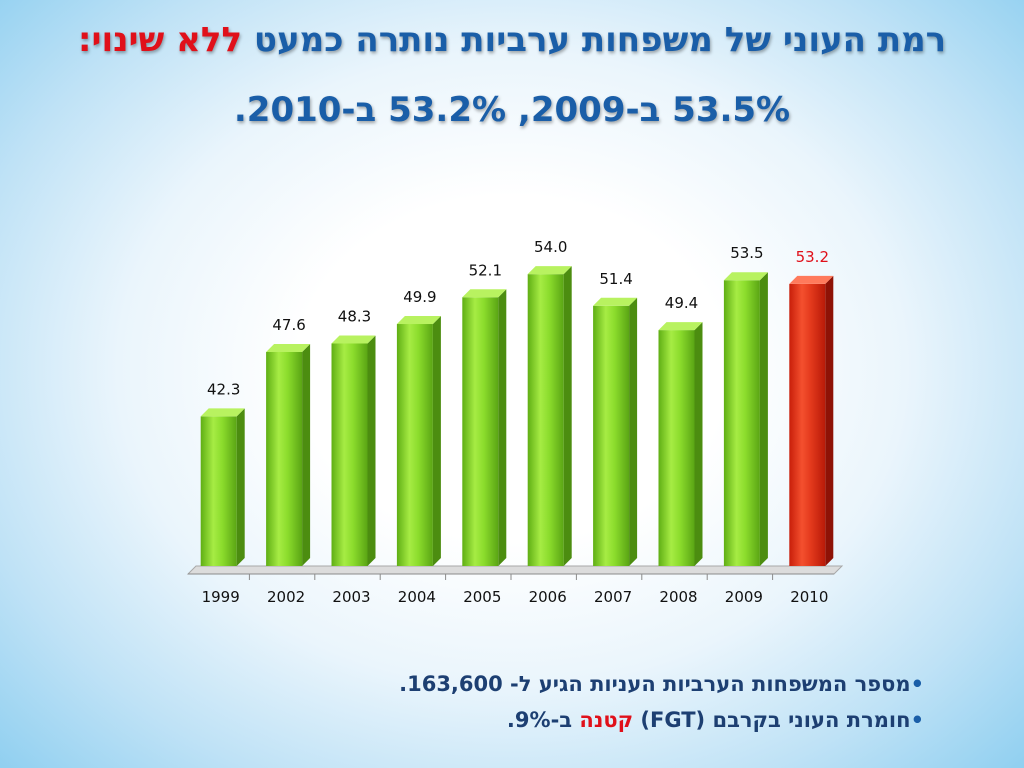 The image size is (1024, 768). Describe the element at coordinates (354, 316) in the screenshot. I see `bar-value-label: 48.3` at that location.